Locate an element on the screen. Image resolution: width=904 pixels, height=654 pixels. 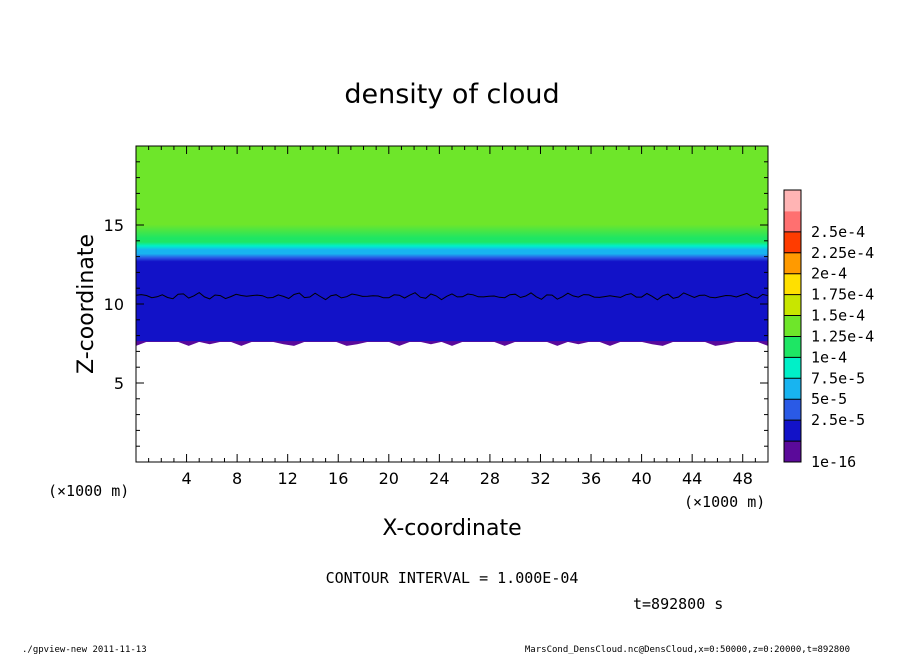
colorbar-label: 1e-4 is located at coordinates (829, 357).